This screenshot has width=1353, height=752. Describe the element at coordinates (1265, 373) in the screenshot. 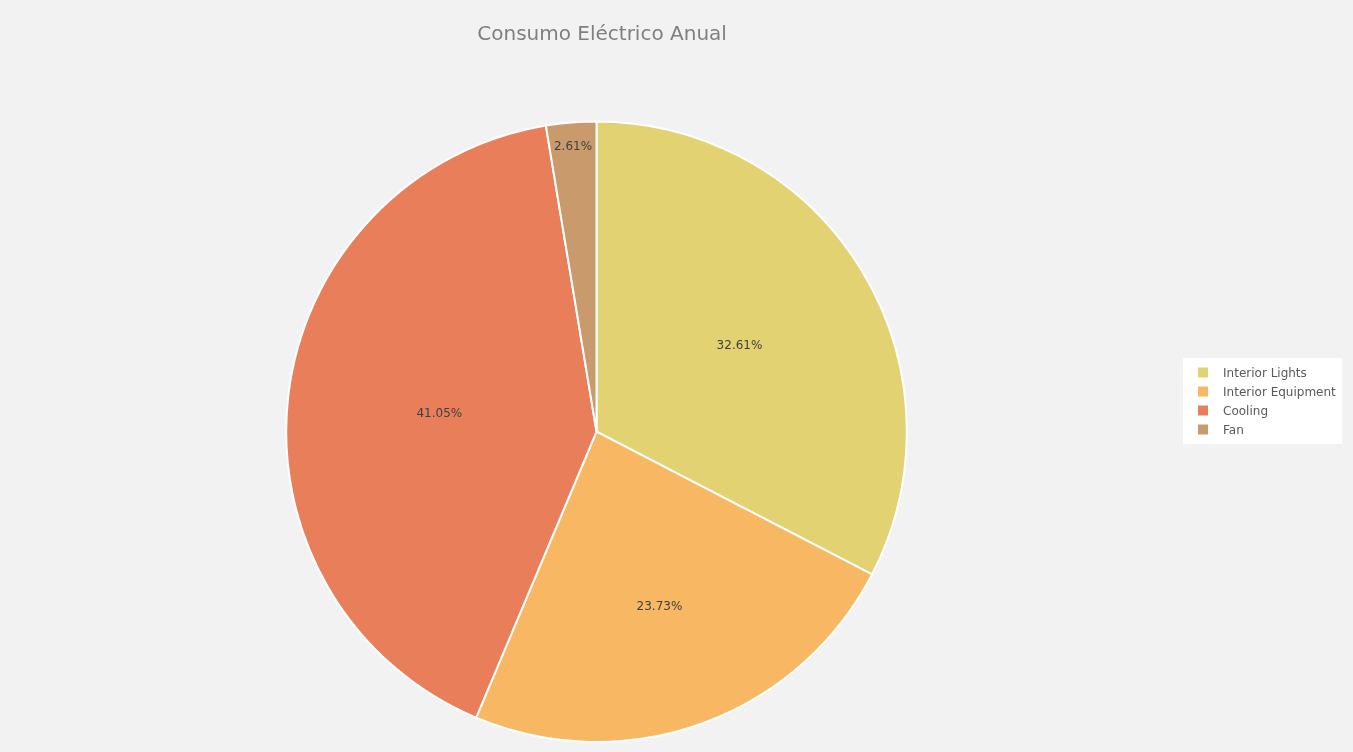

I see `legend-label: Interior Lights` at that location.